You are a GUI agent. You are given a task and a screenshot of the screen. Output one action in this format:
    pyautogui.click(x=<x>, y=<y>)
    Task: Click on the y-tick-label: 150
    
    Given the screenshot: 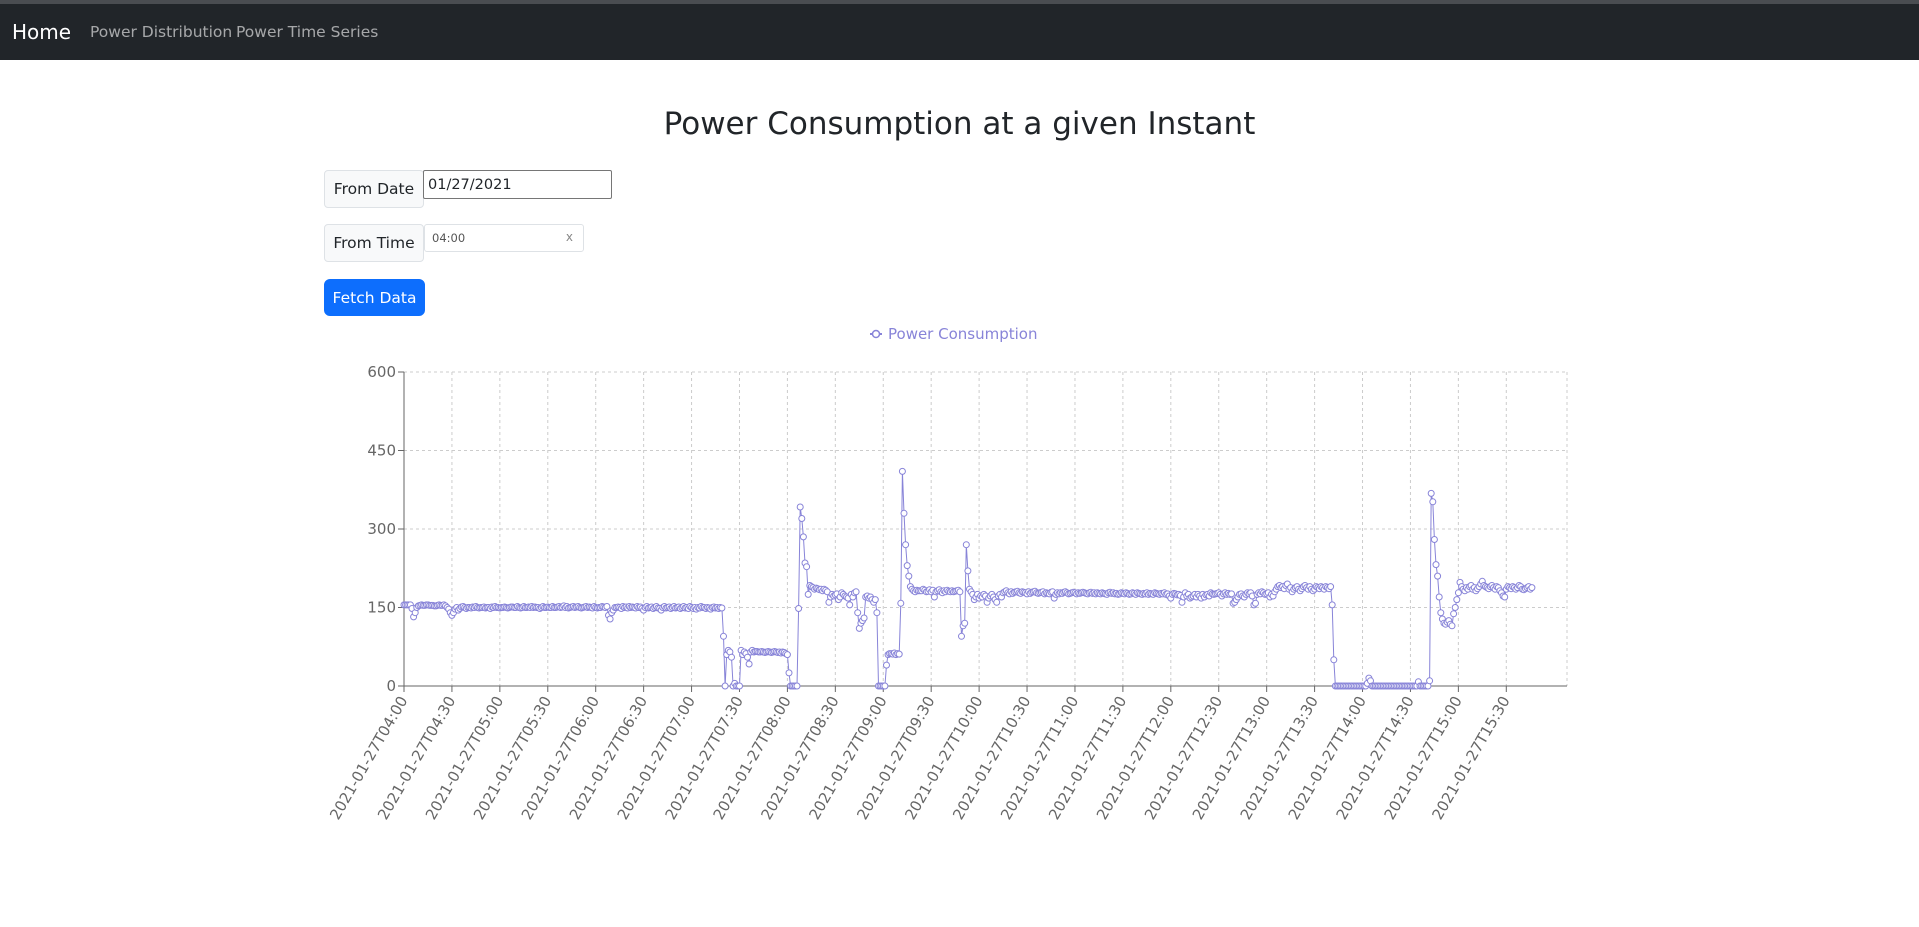 What is the action you would take?
    pyautogui.click(x=381, y=608)
    